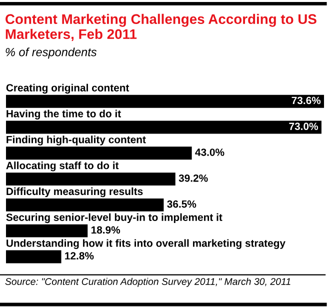 Image resolution: width=330 pixels, height=307 pixels. What do you see at coordinates (105, 230) in the screenshot?
I see `data-label: 18.9%` at bounding box center [105, 230].